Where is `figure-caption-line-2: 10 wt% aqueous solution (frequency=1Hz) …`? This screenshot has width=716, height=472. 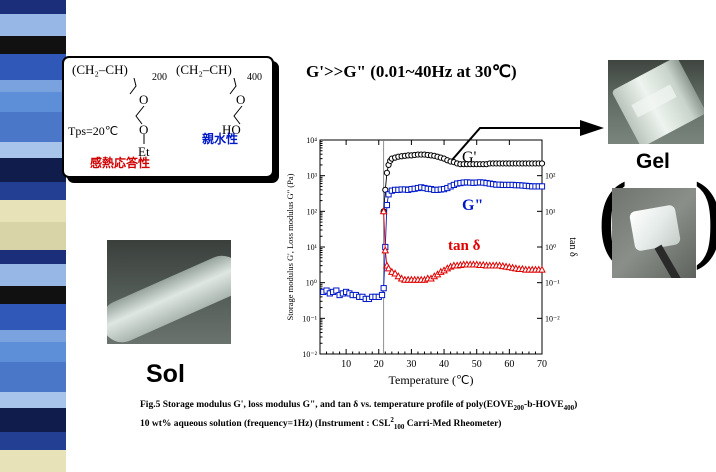 figure-caption-line-2: 10 wt% aqueous solution (frequency=1Hz) … is located at coordinates (321, 424).